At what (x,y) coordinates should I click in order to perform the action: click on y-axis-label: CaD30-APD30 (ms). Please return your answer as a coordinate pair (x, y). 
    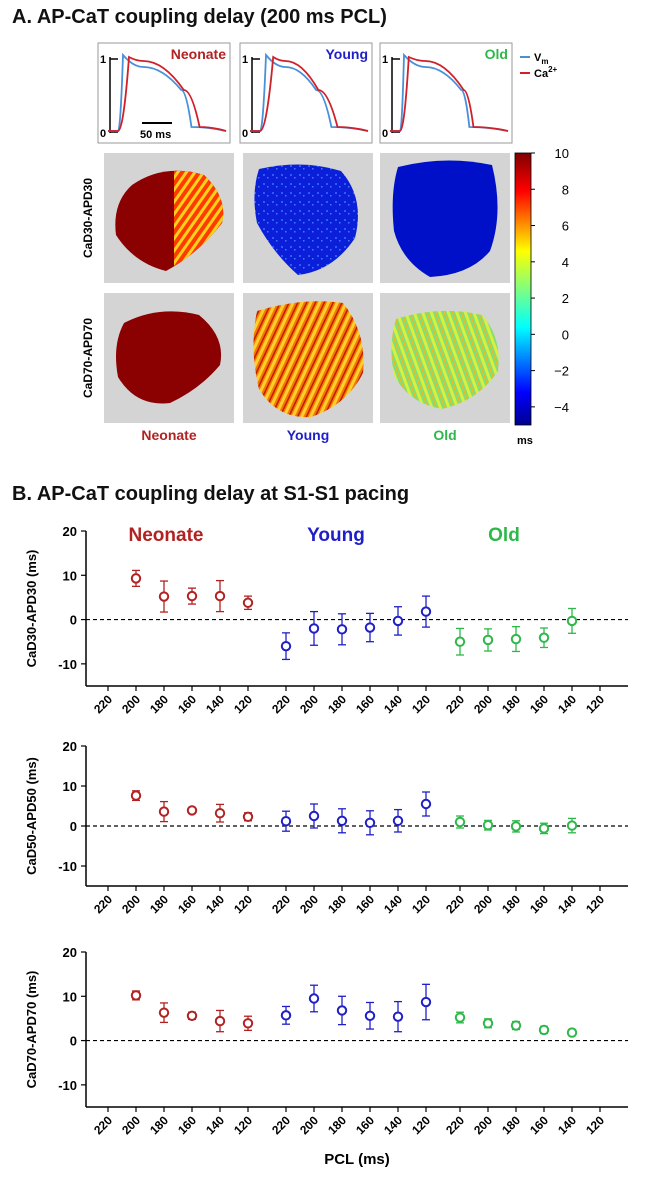
    Looking at the image, I should click on (31, 609).